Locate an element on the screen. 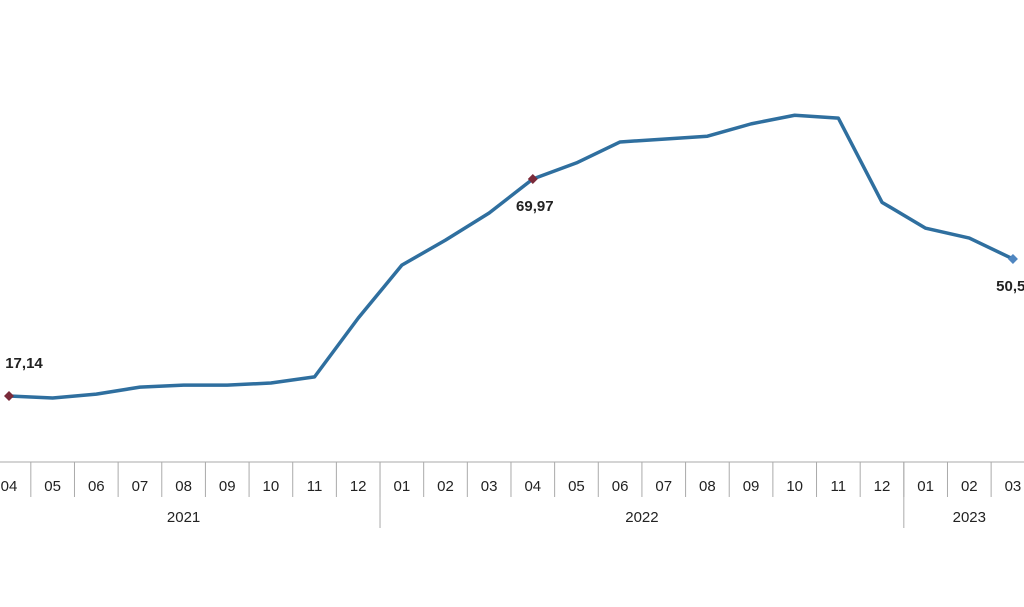 Image resolution: width=1024 pixels, height=607 pixels. year-label: 2022 is located at coordinates (641, 517).